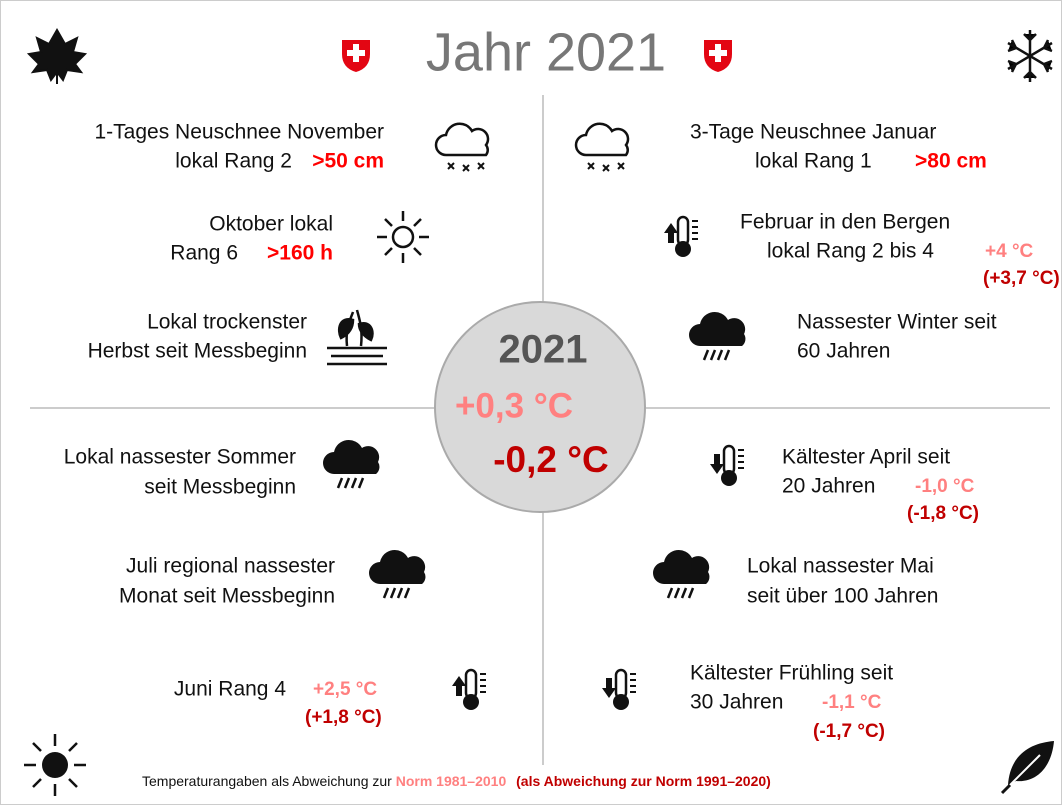 The width and height of the screenshot is (1062, 805). Describe the element at coordinates (57, 55) in the screenshot. I see `maple-leaf-icon` at that location.